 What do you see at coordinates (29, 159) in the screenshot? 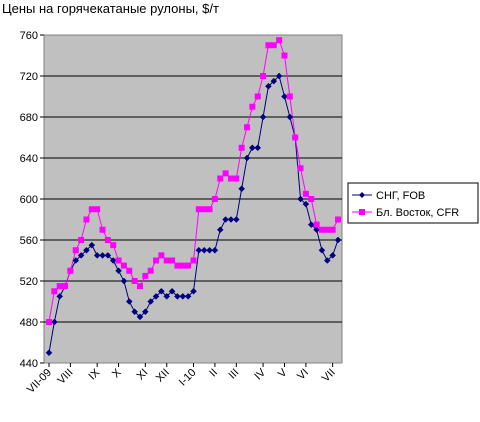
I see `y-tick-label: 640` at bounding box center [29, 159].